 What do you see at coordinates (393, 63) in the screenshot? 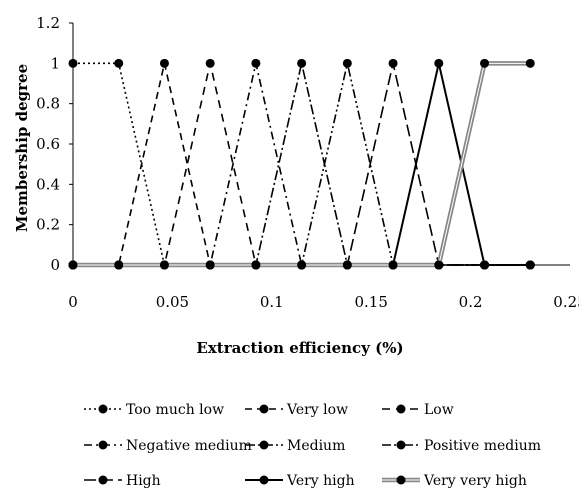
I see `series-high-point` at bounding box center [393, 63].